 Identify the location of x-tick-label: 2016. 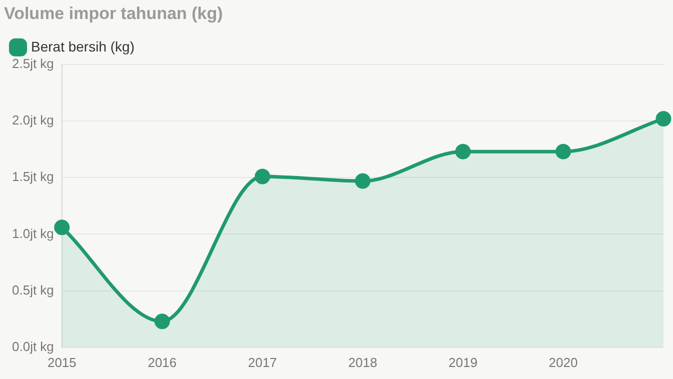
(162, 362).